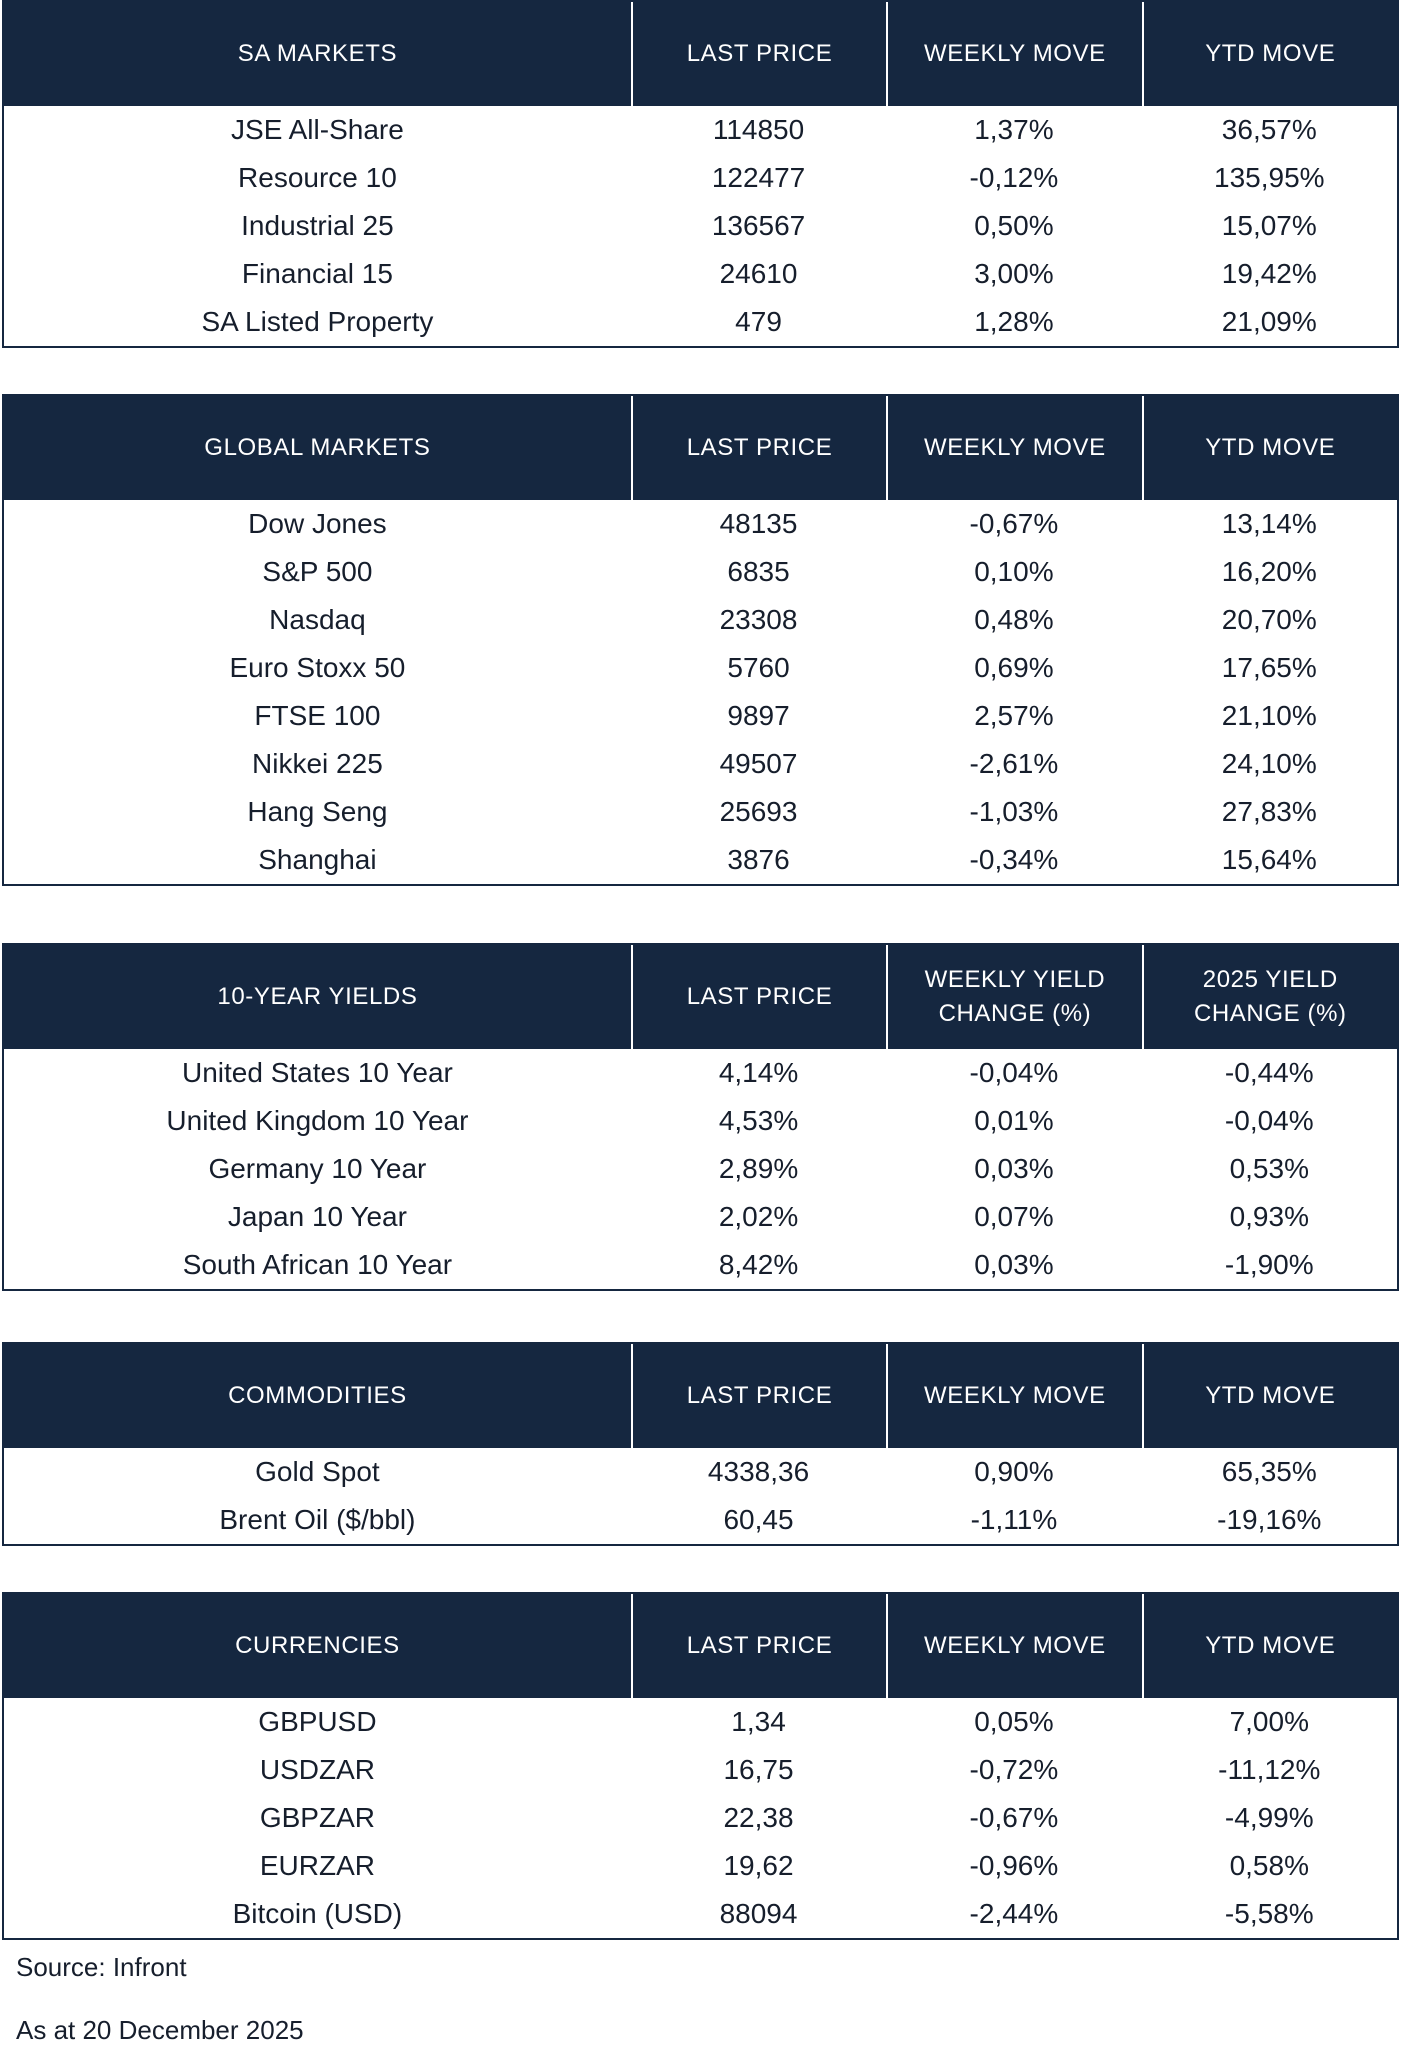 Image resolution: width=1426 pixels, height=2048 pixels. Describe the element at coordinates (101, 1967) in the screenshot. I see `source-note: Source: Infront` at that location.